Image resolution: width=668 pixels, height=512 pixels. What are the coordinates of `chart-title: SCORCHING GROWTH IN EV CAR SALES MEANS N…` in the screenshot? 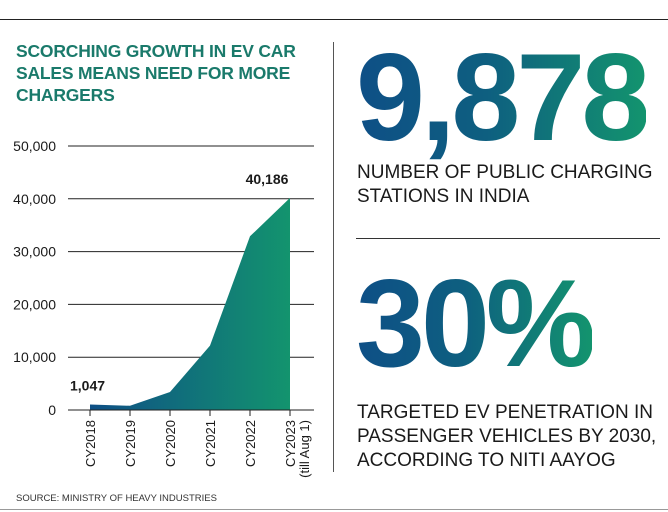 It's located at (156, 73).